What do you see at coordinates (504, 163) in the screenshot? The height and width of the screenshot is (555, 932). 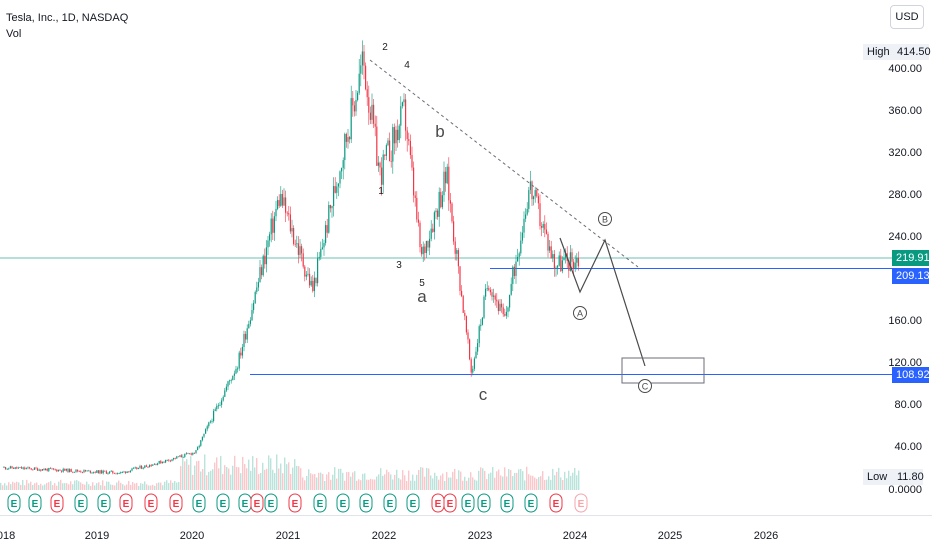 I see `trendline-dashed` at bounding box center [504, 163].